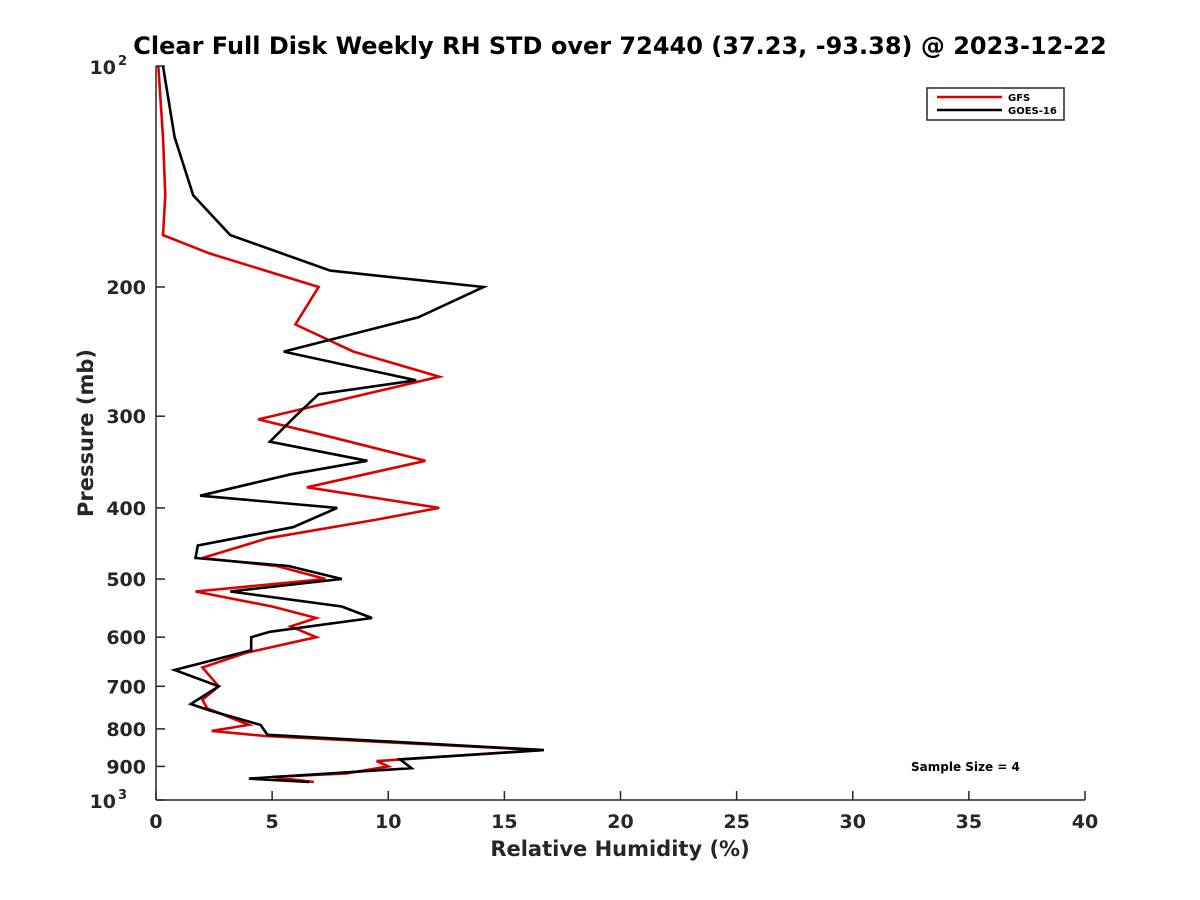  What do you see at coordinates (126, 417) in the screenshot?
I see `y-tick-label: 300` at bounding box center [126, 417].